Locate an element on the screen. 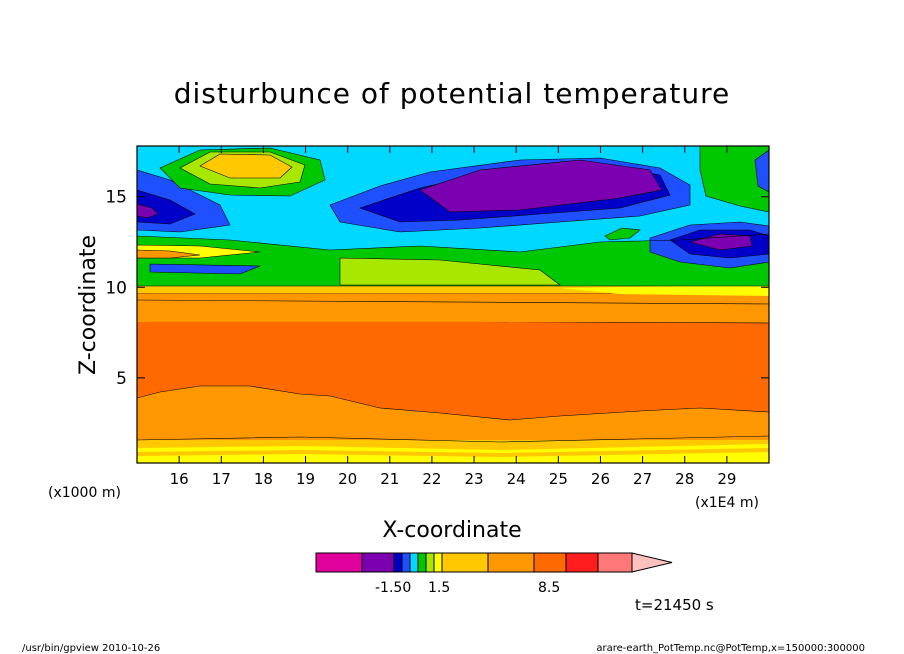 This screenshot has width=904, height=654. x-tick-label: 20 is located at coordinates (347, 479).